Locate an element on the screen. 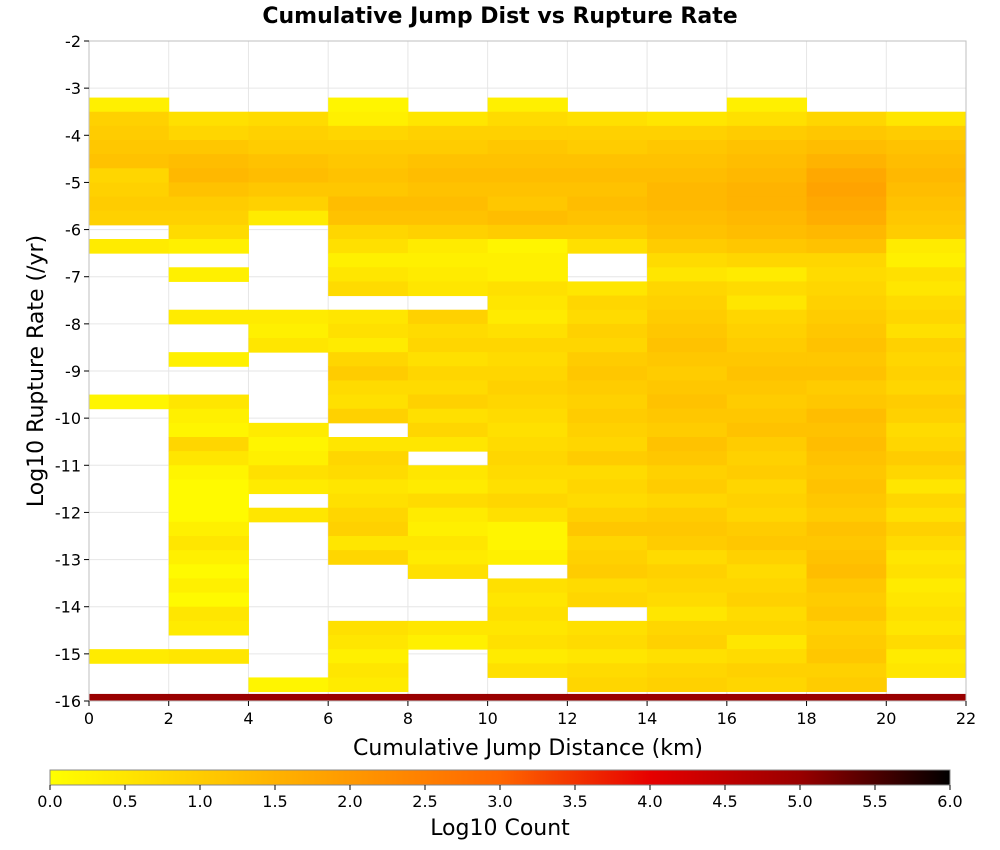  colorbar-tick-label: 2.5 is located at coordinates (424, 801).